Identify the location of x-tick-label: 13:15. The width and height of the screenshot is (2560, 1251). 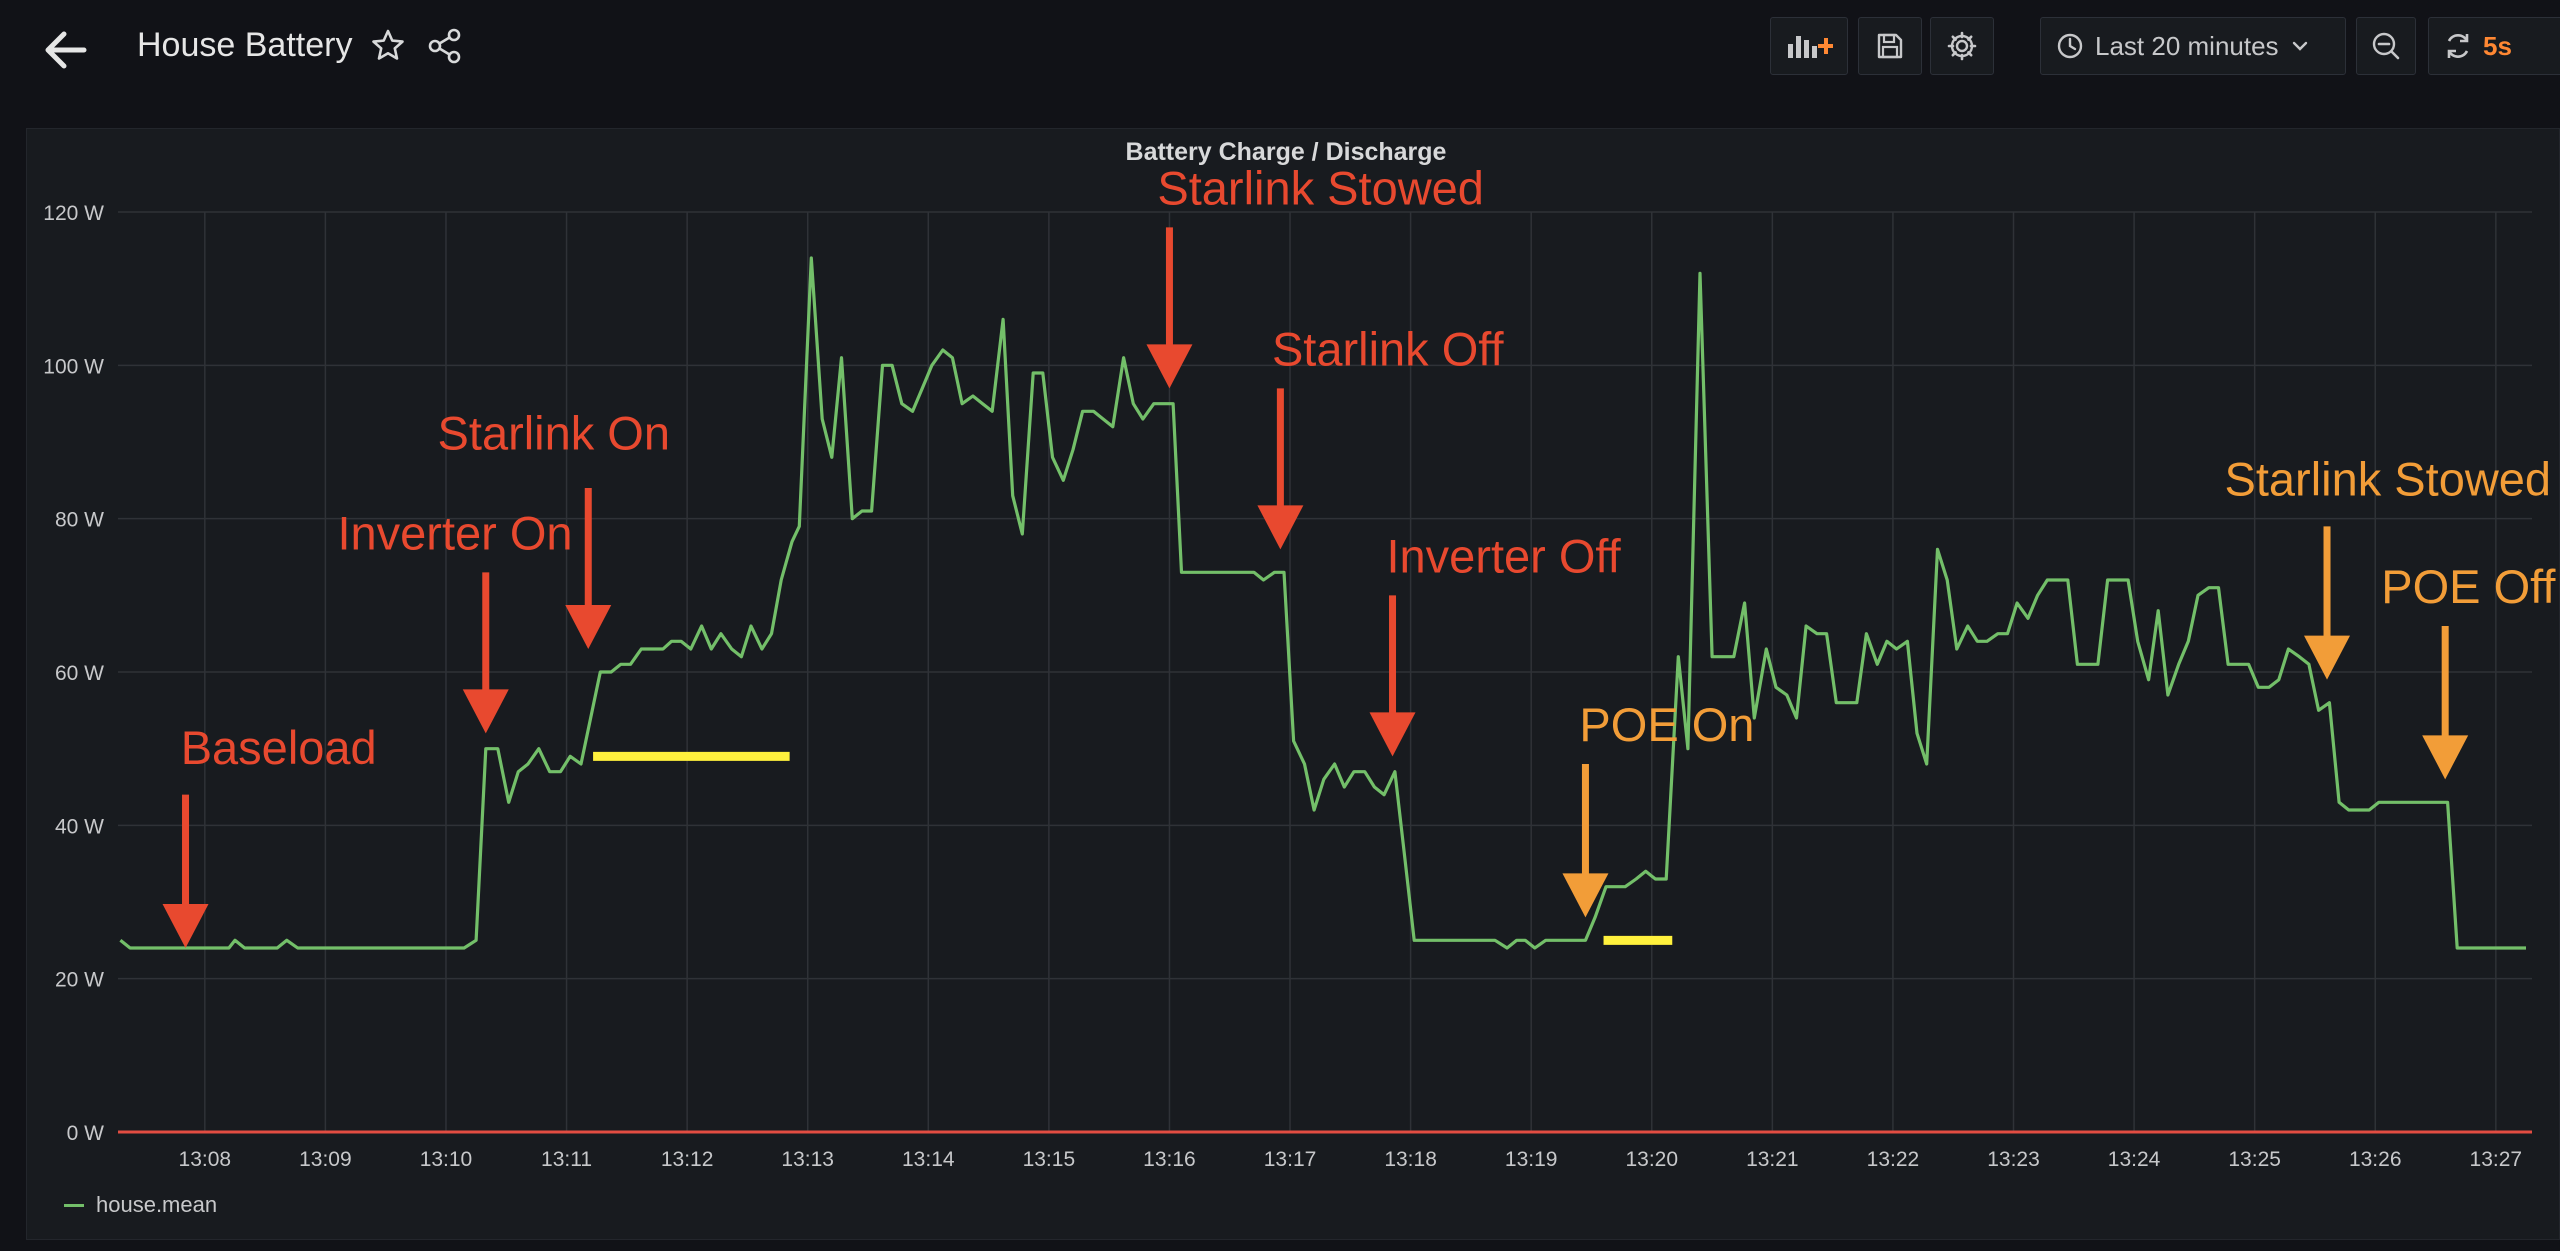
(1049, 1159).